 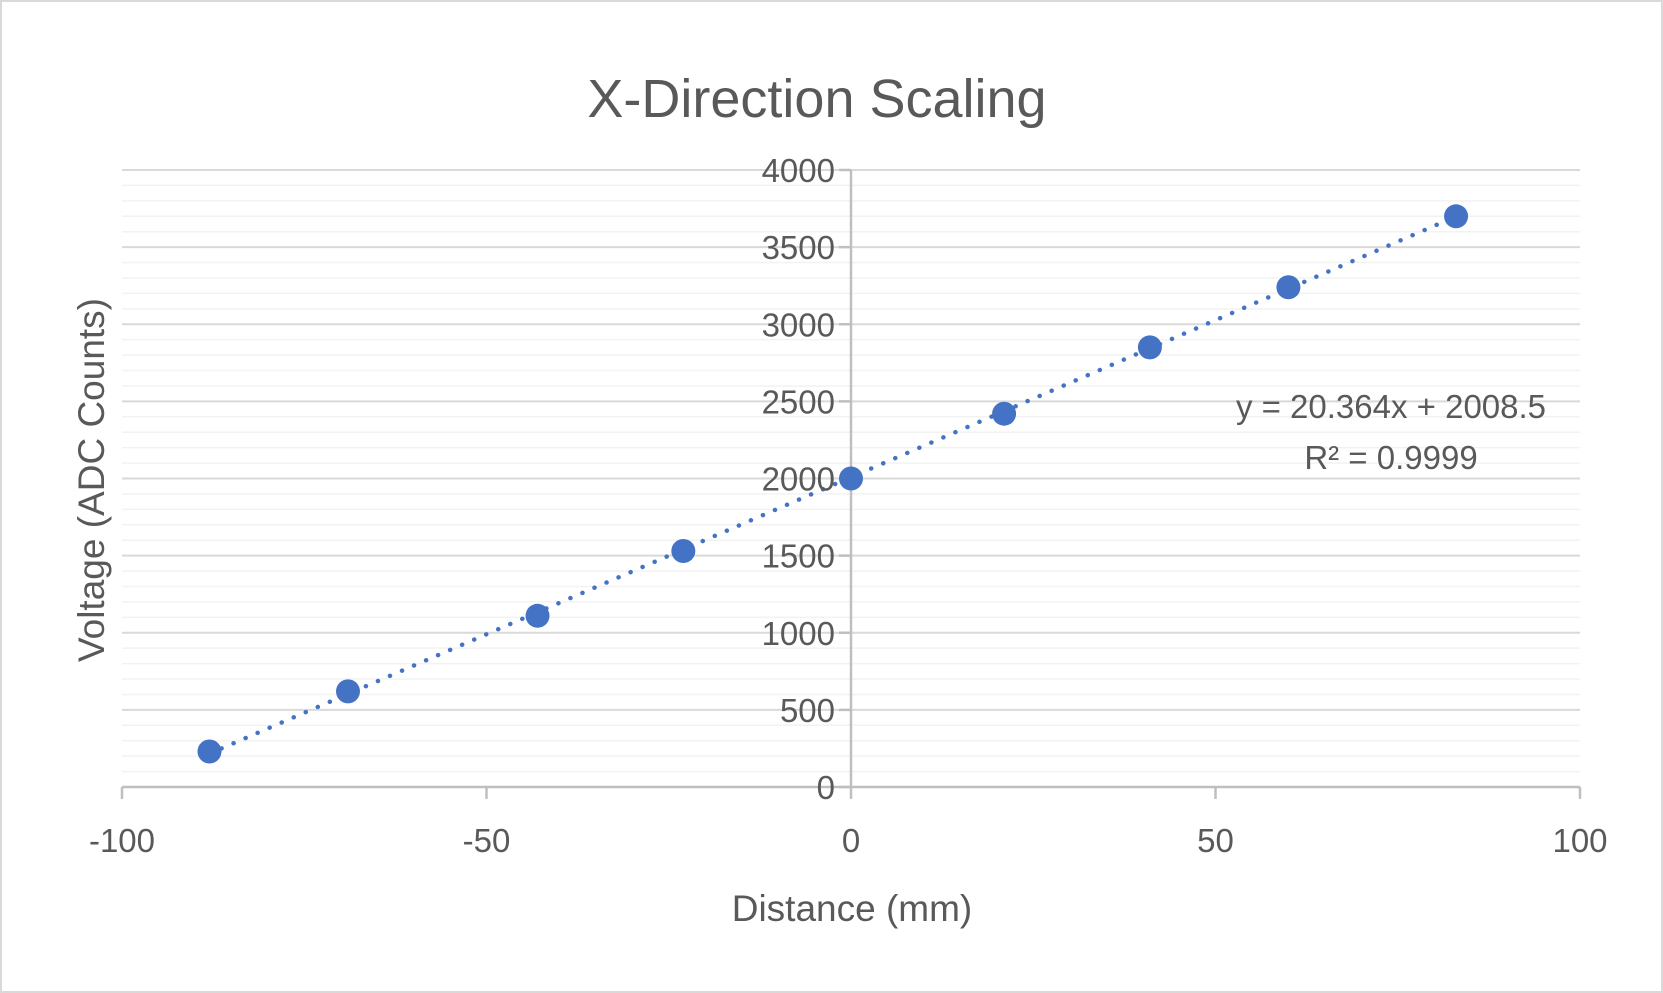 I want to click on x-tick-label: 100, so click(x=1579, y=840).